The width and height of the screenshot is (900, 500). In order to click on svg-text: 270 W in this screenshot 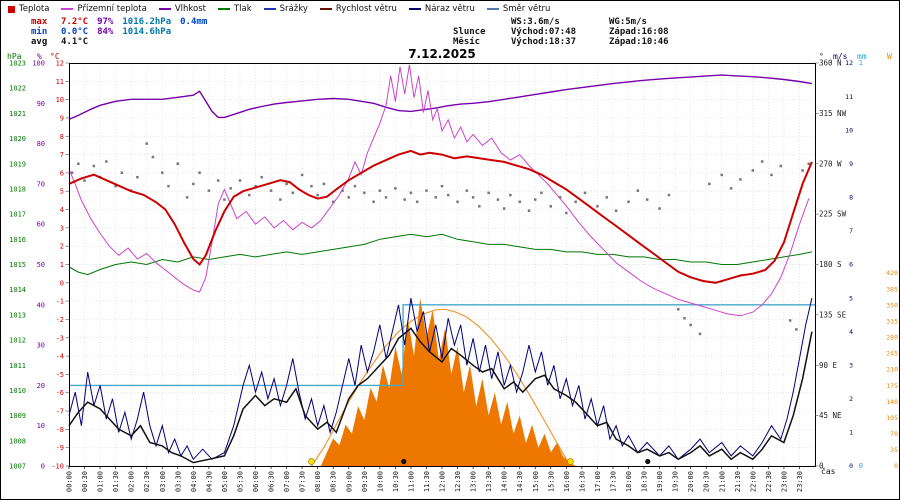, I will do `click(830, 163)`.